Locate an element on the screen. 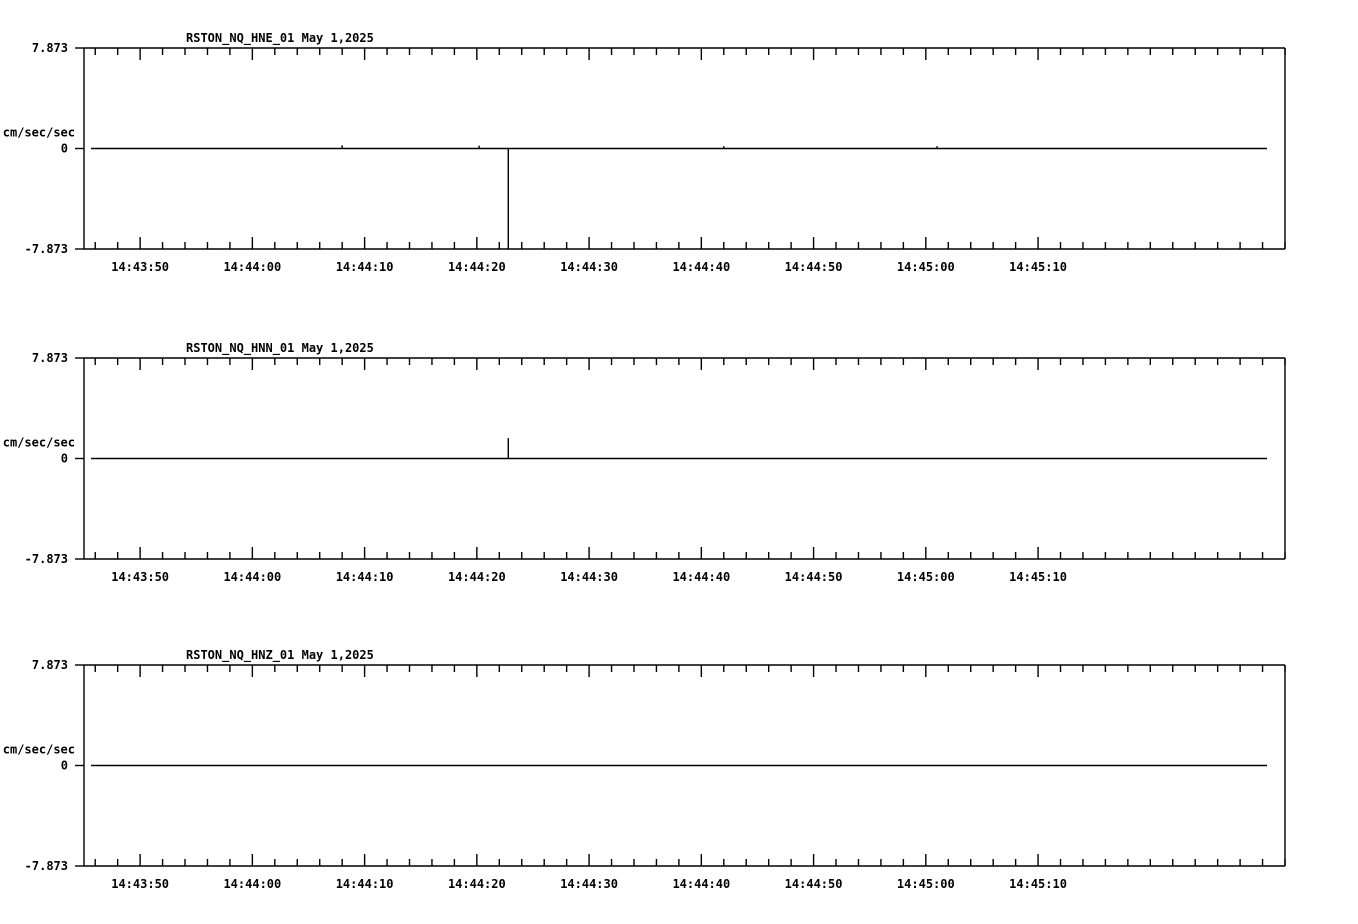 The height and width of the screenshot is (924, 1358). panel-title: RSTON_NQ_HNZ_01 May 1,2025 is located at coordinates (280, 655).